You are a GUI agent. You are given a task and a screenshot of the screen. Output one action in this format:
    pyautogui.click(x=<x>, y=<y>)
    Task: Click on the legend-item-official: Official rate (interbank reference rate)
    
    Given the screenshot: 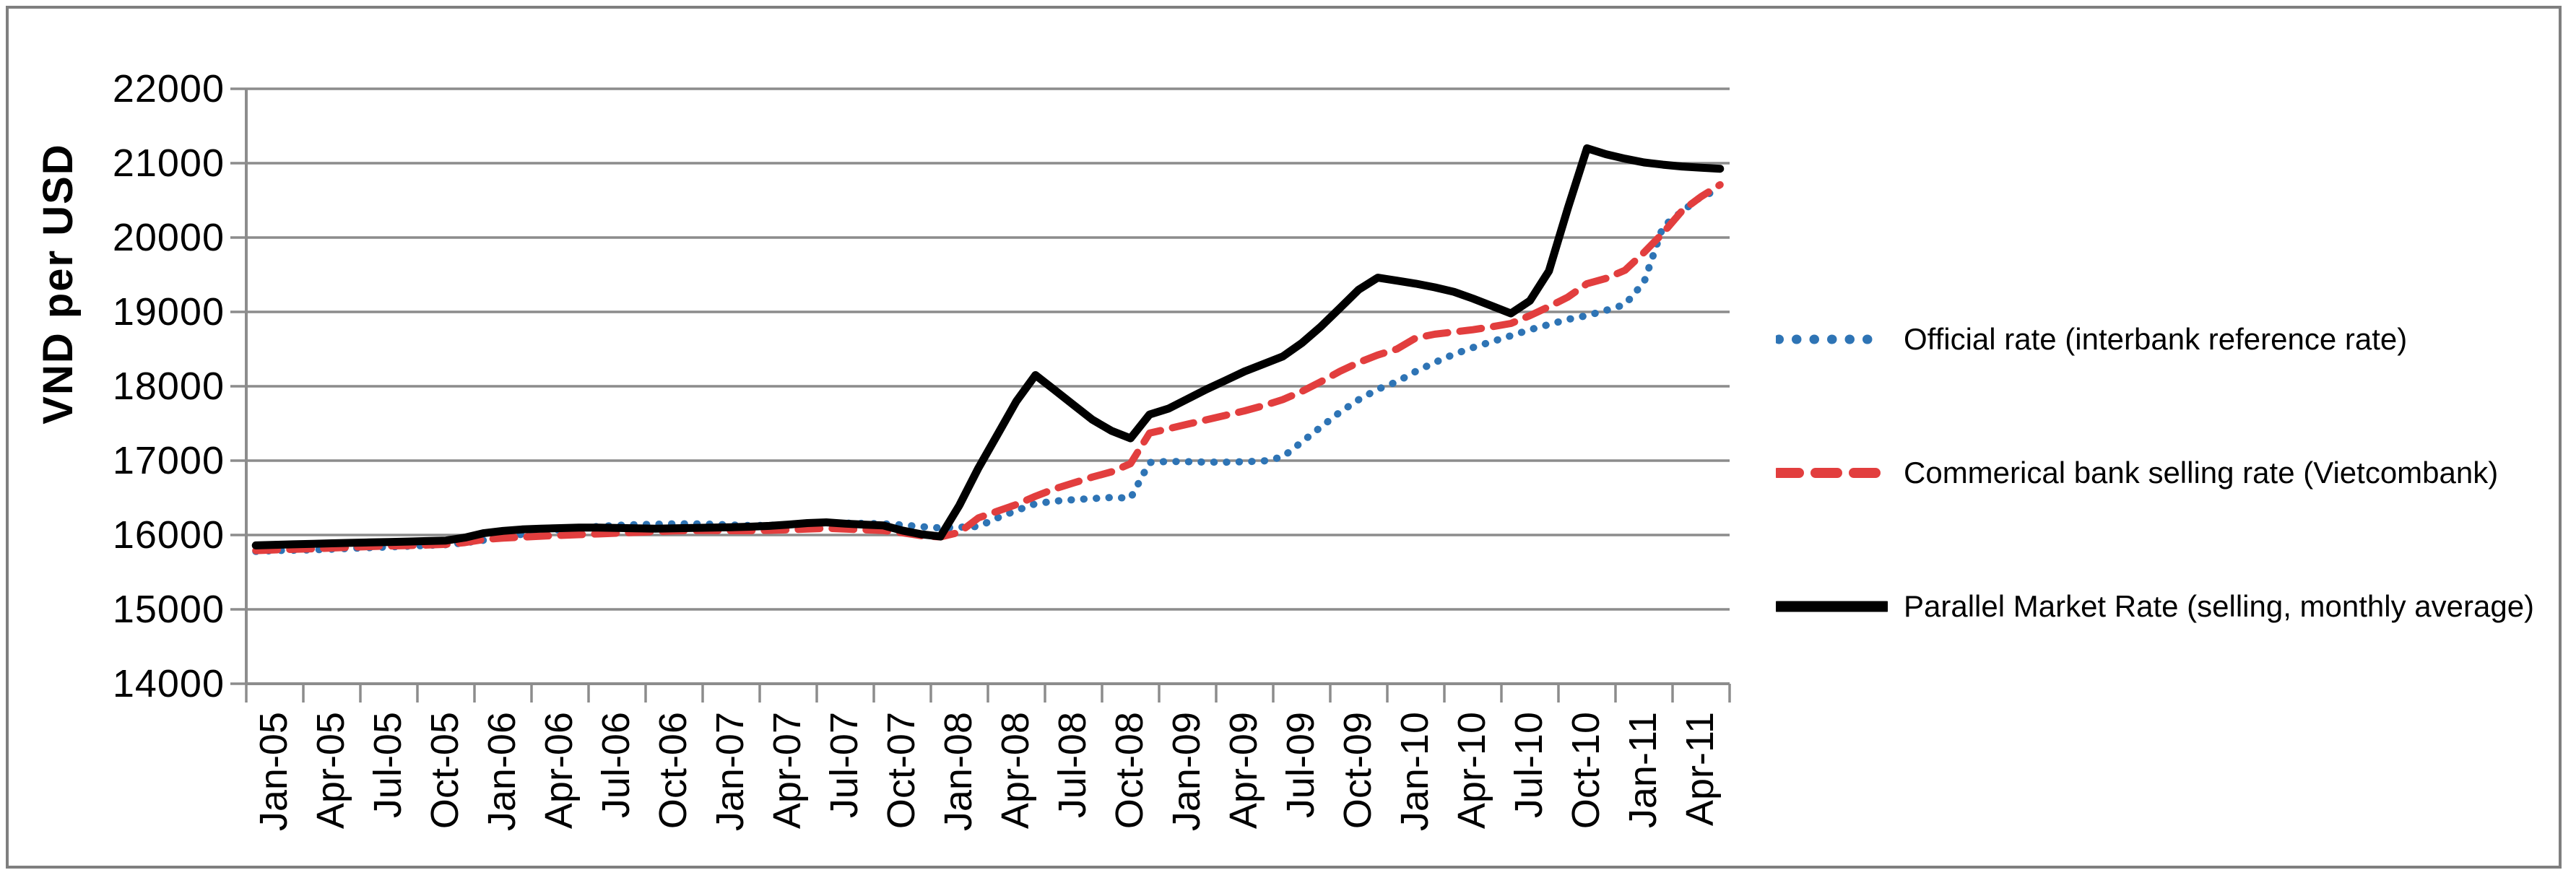 What is the action you would take?
    pyautogui.click(x=2091, y=339)
    